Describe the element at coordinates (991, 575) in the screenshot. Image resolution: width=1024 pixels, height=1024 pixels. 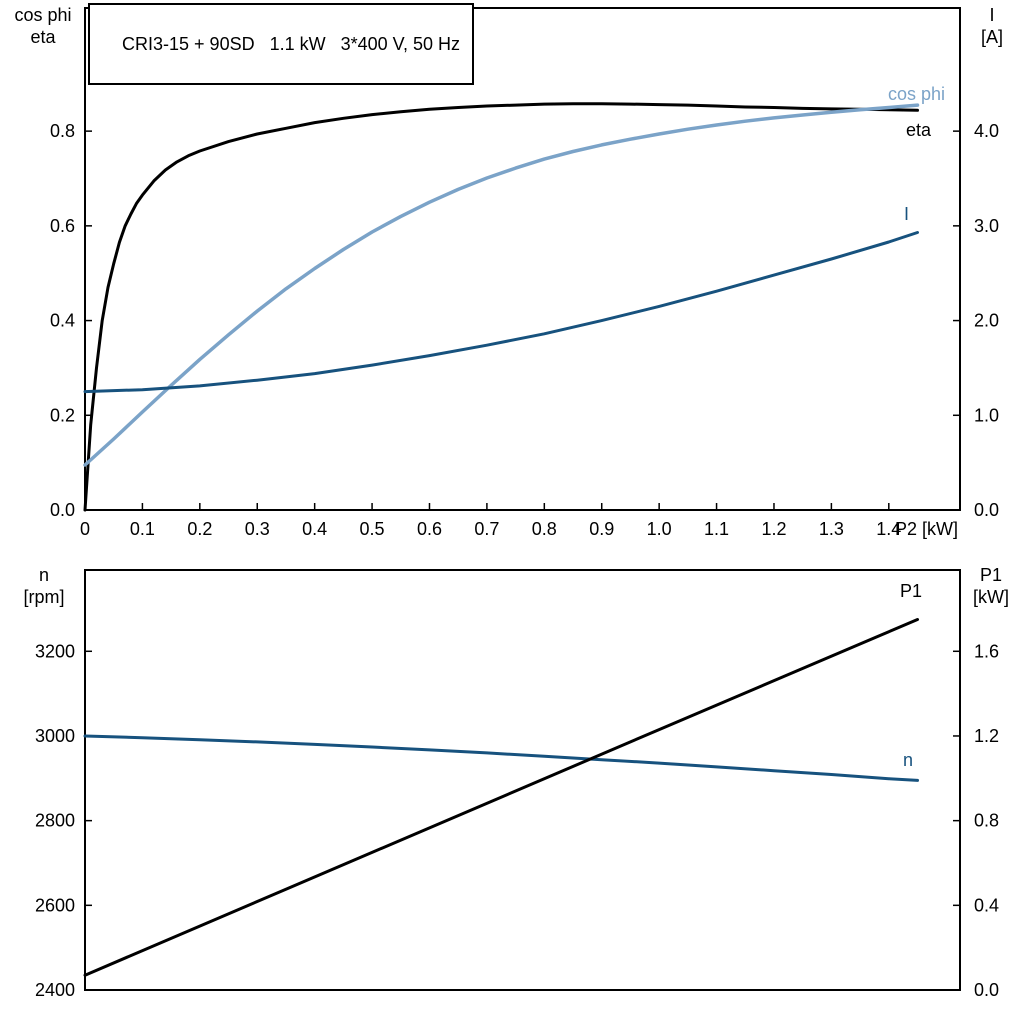
I see `p1-axis-label-line1: P1` at that location.